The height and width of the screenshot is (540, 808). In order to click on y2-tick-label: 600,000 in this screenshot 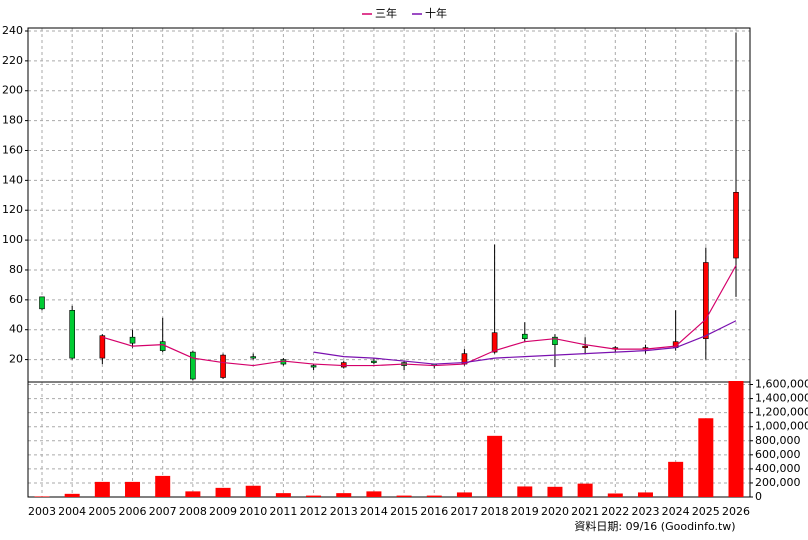, I will do `click(778, 454)`.